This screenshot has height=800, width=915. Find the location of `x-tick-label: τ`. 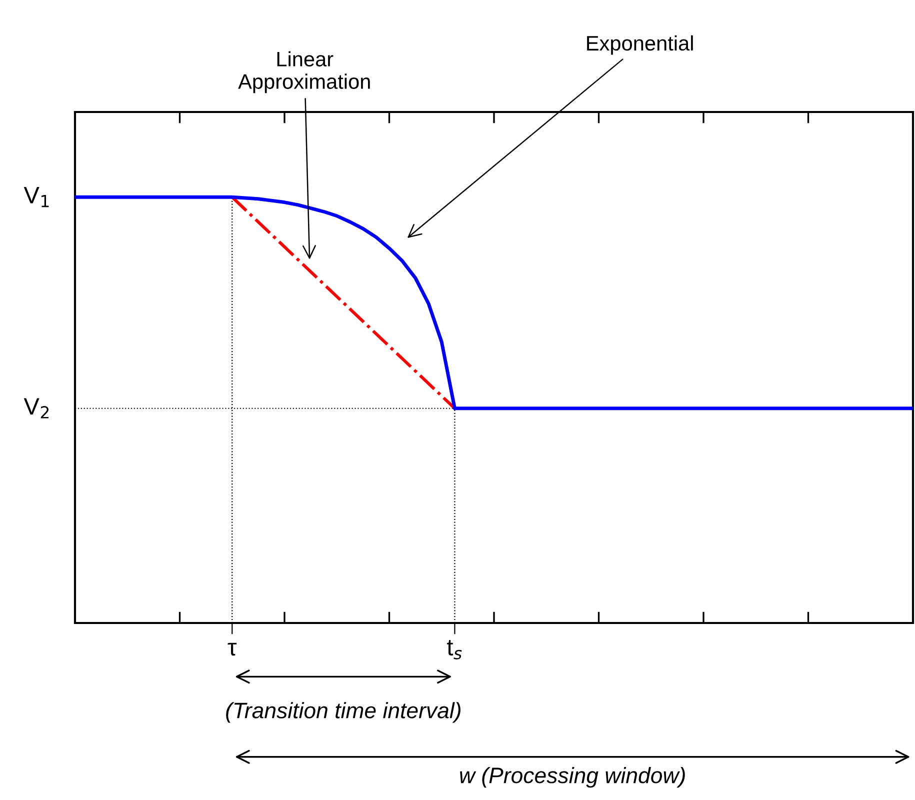

x-tick-label: τ is located at coordinates (232, 649).